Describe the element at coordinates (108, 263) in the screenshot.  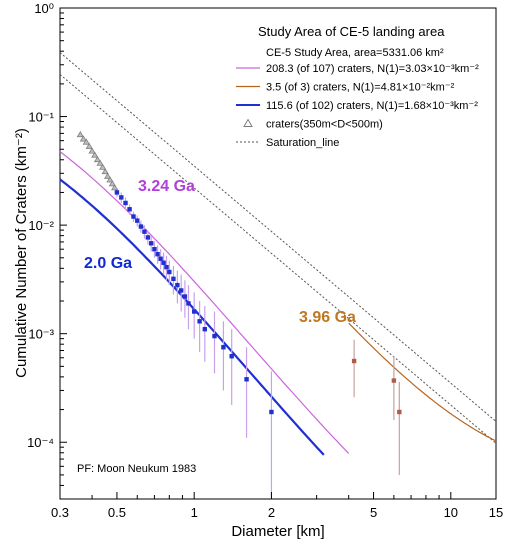
I see `age-label-blue: 2.0 Ga` at that location.